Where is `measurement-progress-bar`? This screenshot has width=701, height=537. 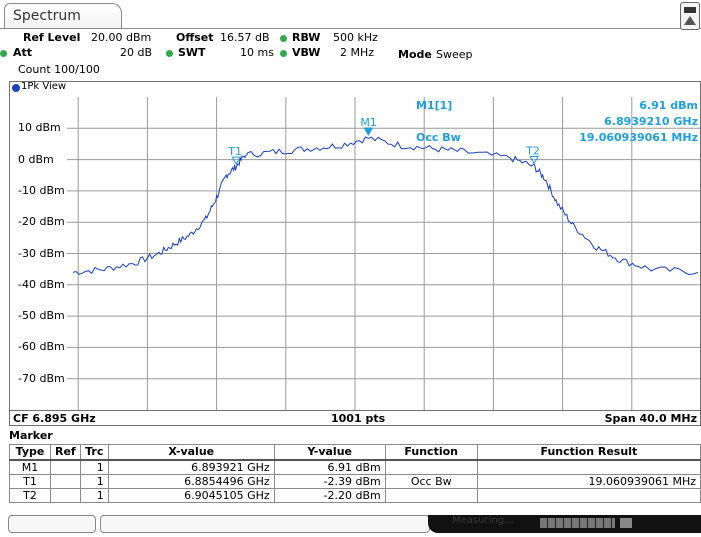 measurement-progress-bar is located at coordinates (577, 523).